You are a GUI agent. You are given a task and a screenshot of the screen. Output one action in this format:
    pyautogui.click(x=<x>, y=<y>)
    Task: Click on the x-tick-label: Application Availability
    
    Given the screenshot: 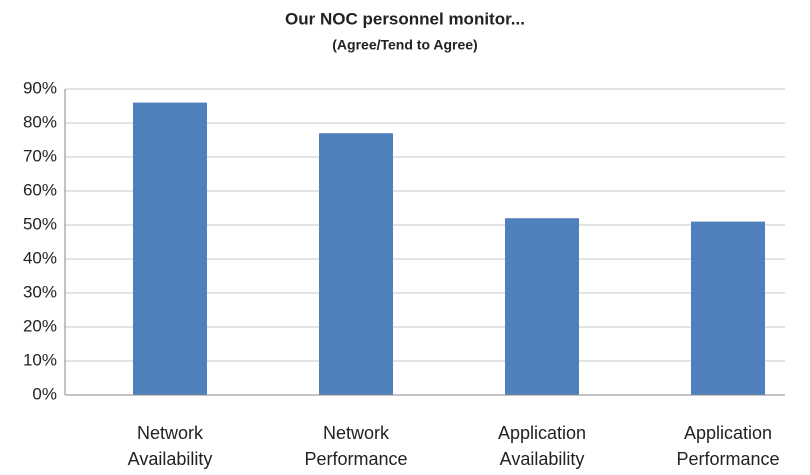 What is the action you would take?
    pyautogui.click(x=542, y=446)
    